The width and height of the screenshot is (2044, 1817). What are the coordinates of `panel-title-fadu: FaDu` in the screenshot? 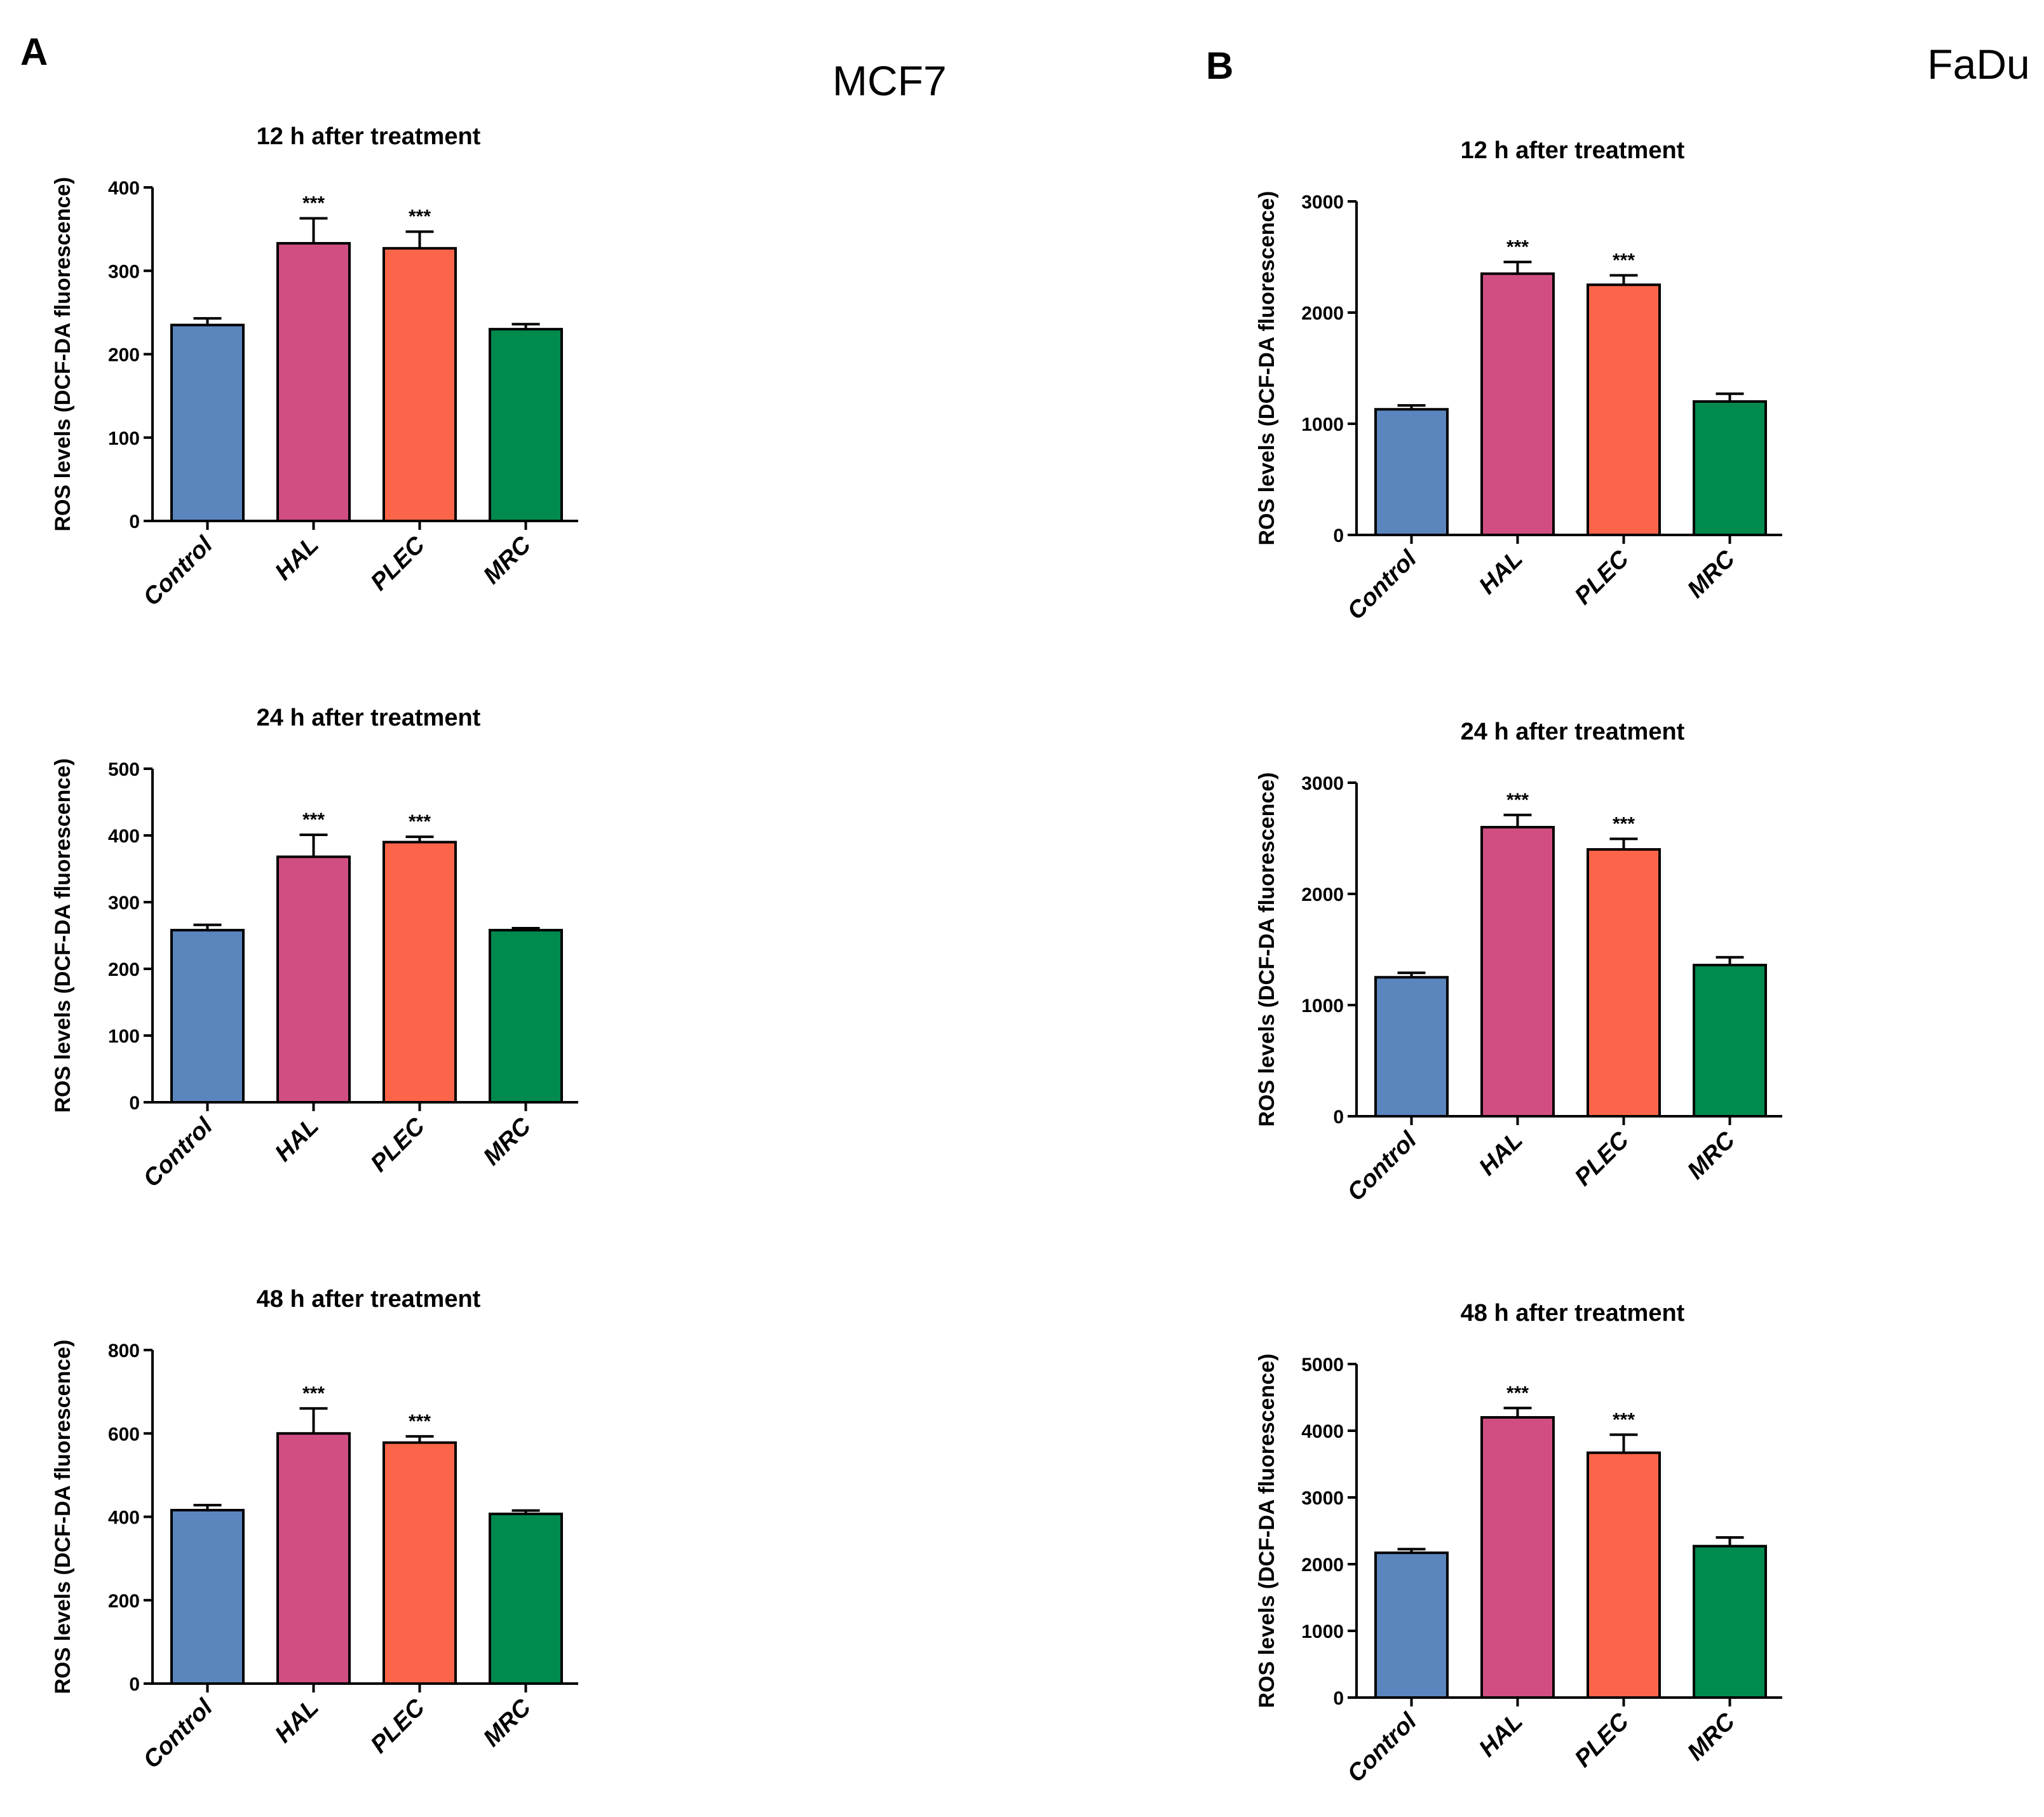 It's located at (1978, 64).